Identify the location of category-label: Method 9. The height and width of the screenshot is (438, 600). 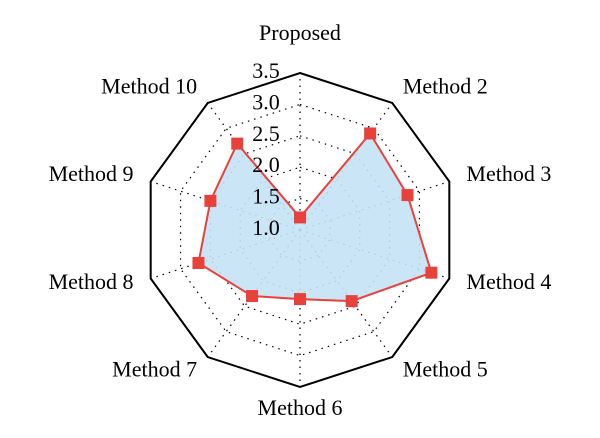
(91, 173).